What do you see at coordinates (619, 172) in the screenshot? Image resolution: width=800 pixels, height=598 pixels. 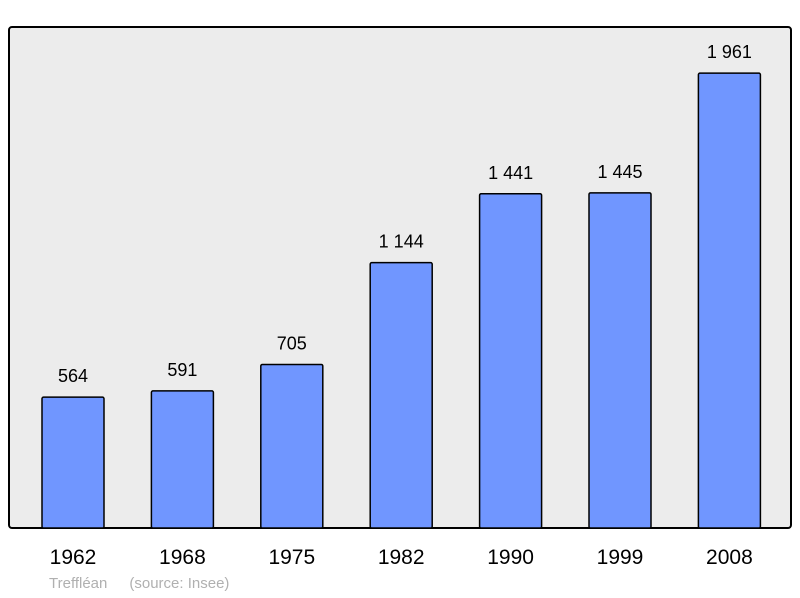 I see `value-label-1999: 1 445` at bounding box center [619, 172].